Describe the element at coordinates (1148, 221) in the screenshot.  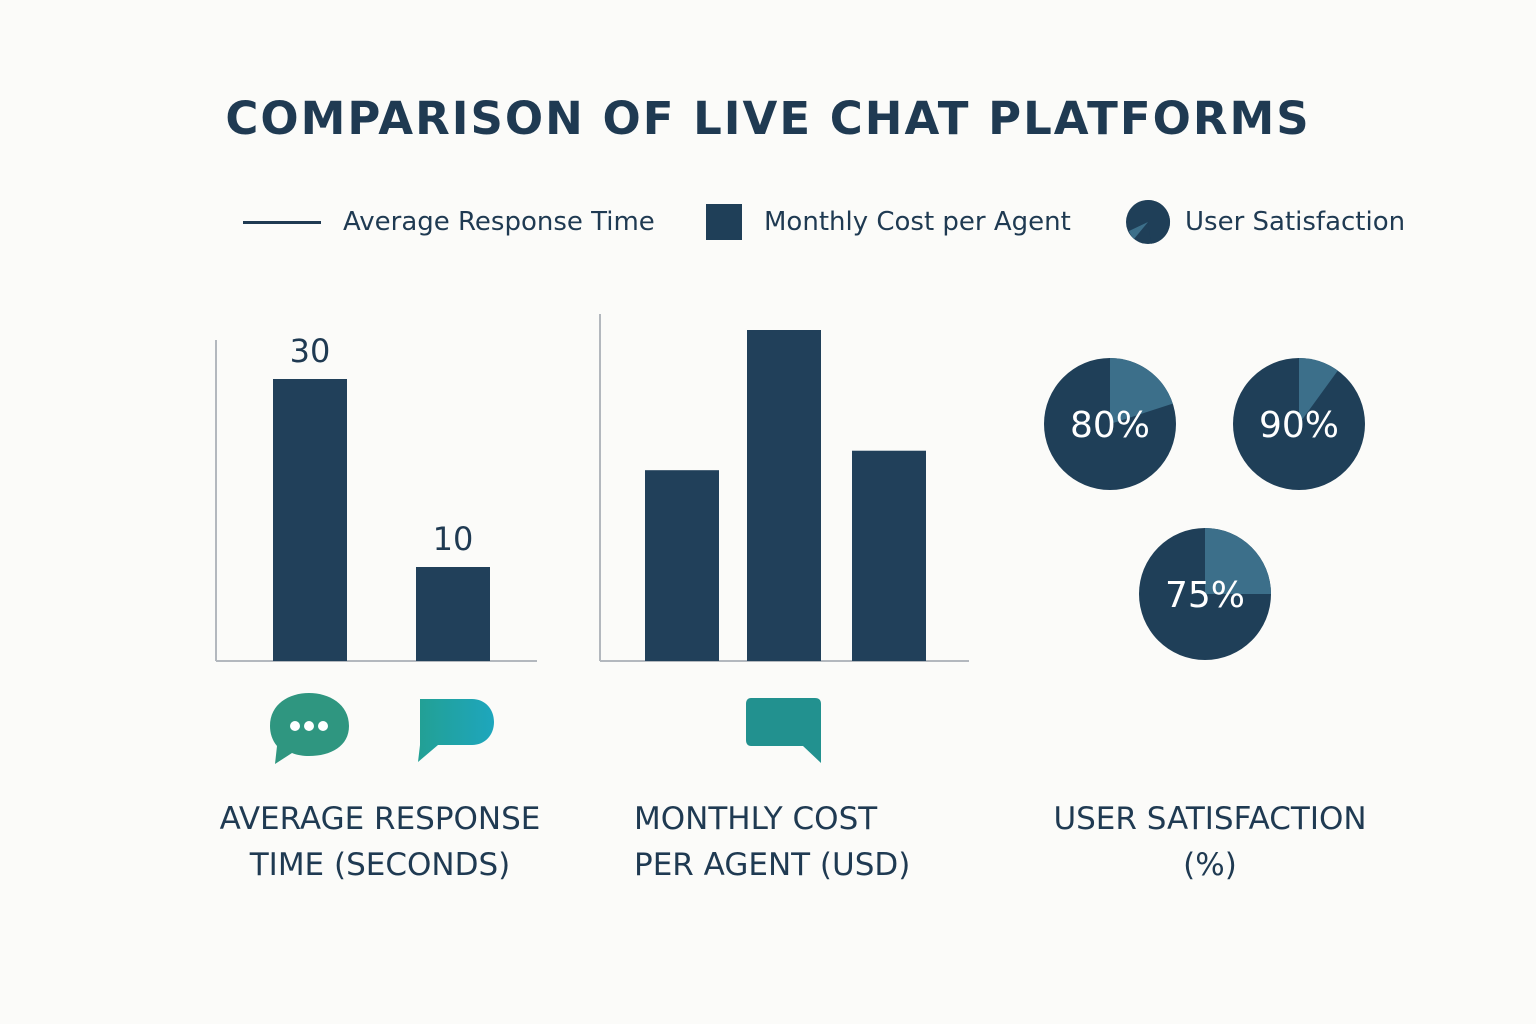
I see `legend-pie-marker` at that location.